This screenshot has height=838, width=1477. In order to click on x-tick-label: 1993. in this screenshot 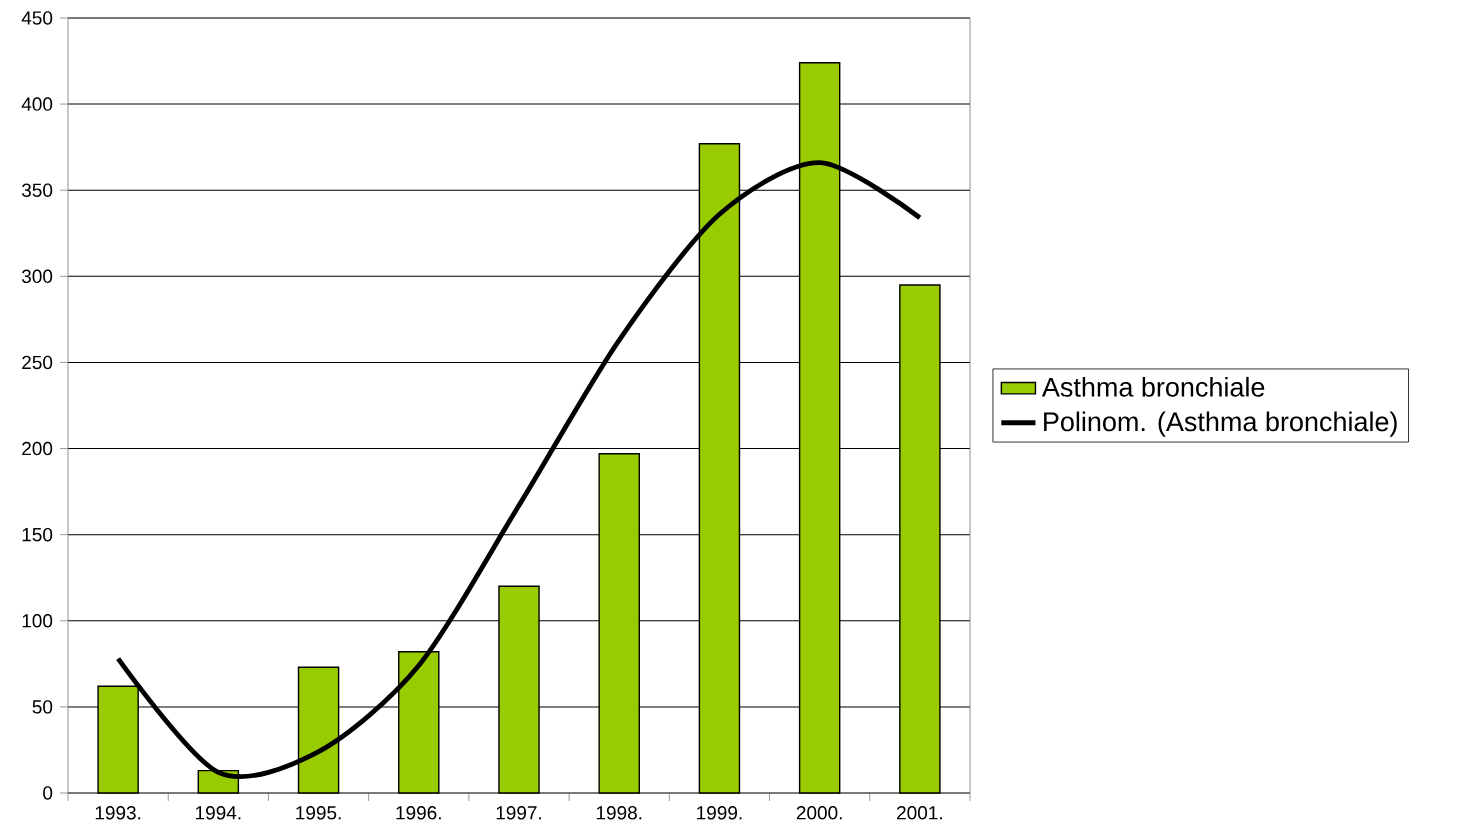, I will do `click(118, 813)`.